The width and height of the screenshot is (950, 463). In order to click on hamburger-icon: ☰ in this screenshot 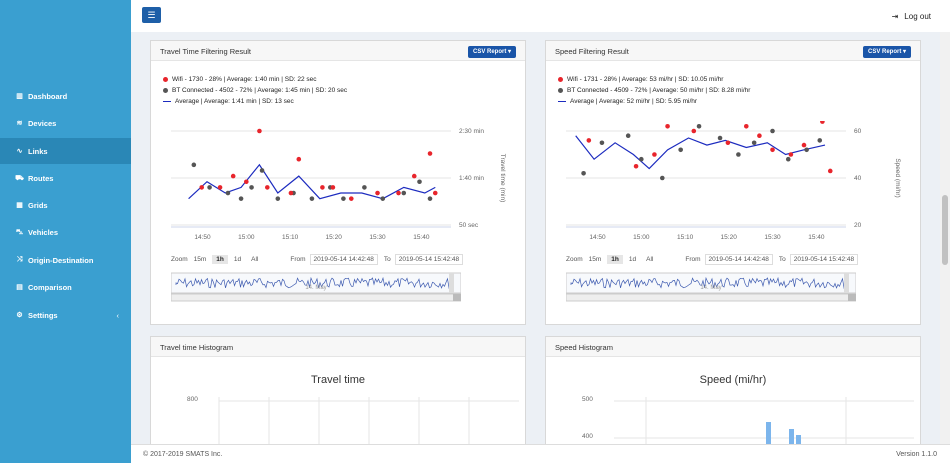, I will do `click(151, 15)`.